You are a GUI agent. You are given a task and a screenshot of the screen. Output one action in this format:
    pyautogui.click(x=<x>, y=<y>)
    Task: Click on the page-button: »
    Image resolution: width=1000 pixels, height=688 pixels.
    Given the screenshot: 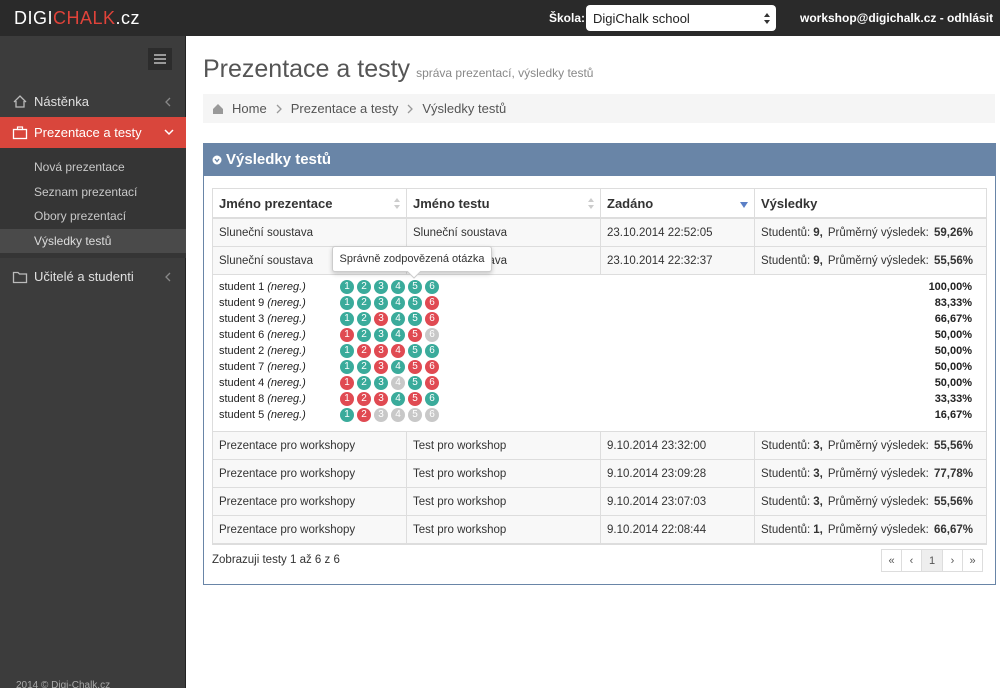 What is the action you would take?
    pyautogui.click(x=972, y=560)
    